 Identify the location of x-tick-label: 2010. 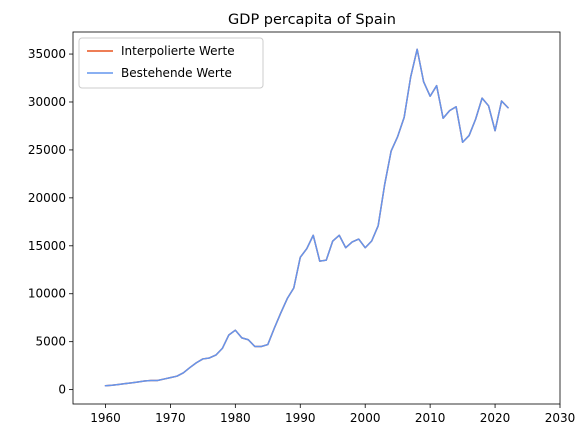
(430, 418).